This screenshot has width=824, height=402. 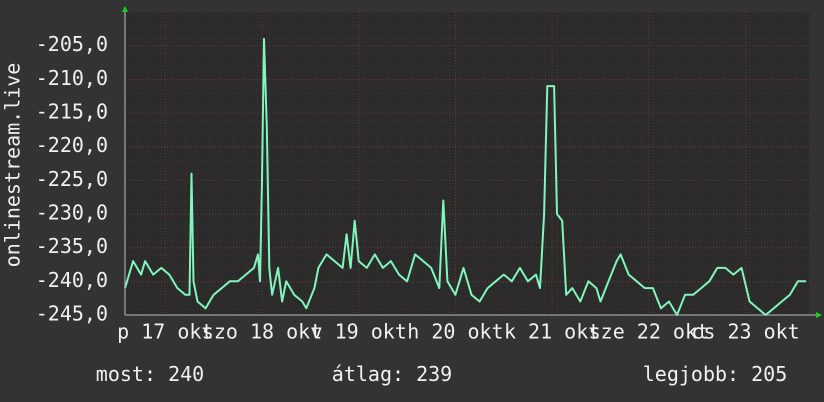 What do you see at coordinates (691, 374) in the screenshot?
I see `summary-label: legjobb:` at bounding box center [691, 374].